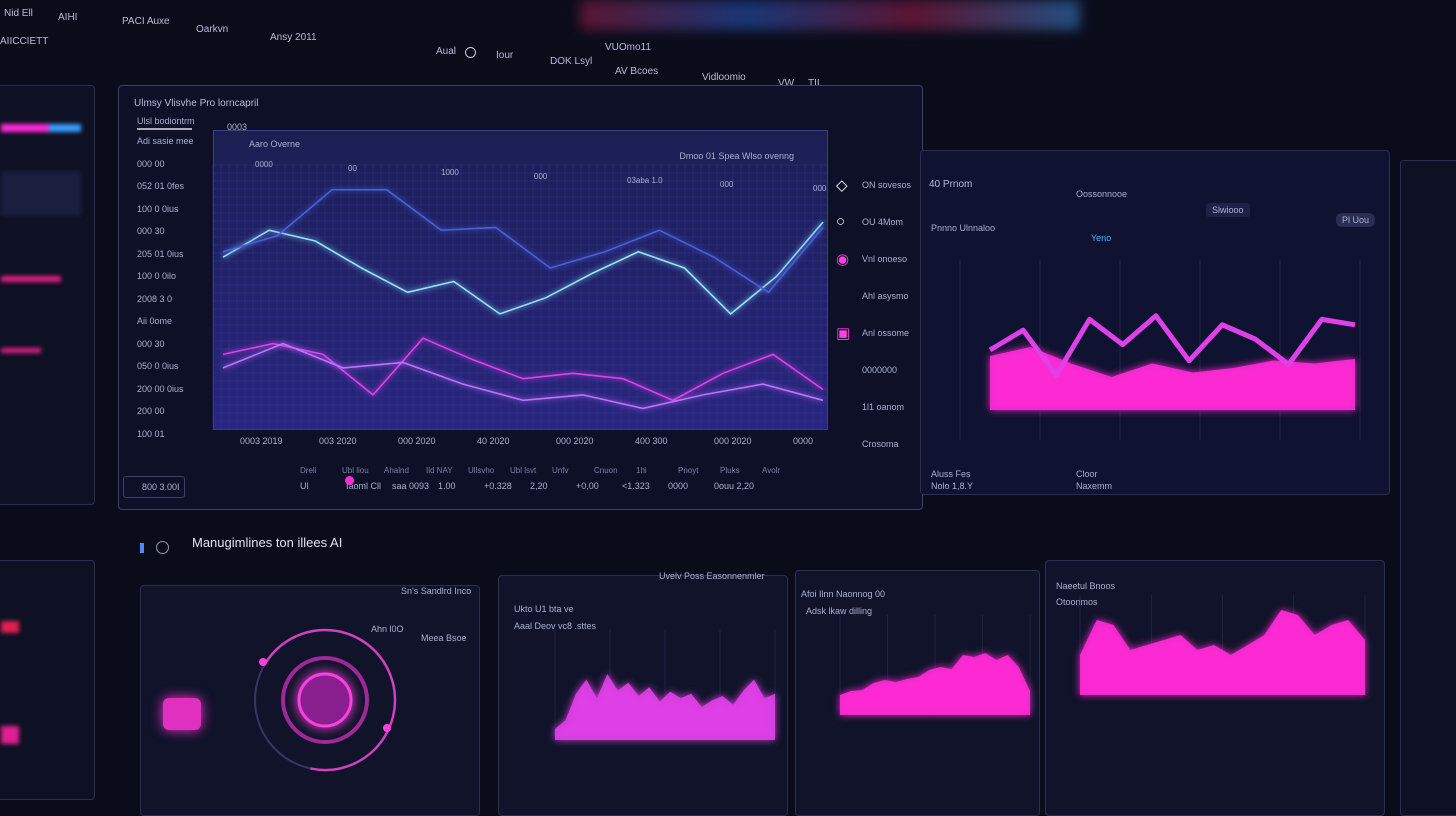 This screenshot has width=1456, height=816. I want to click on nav-item: DOK Lsyl, so click(571, 61).